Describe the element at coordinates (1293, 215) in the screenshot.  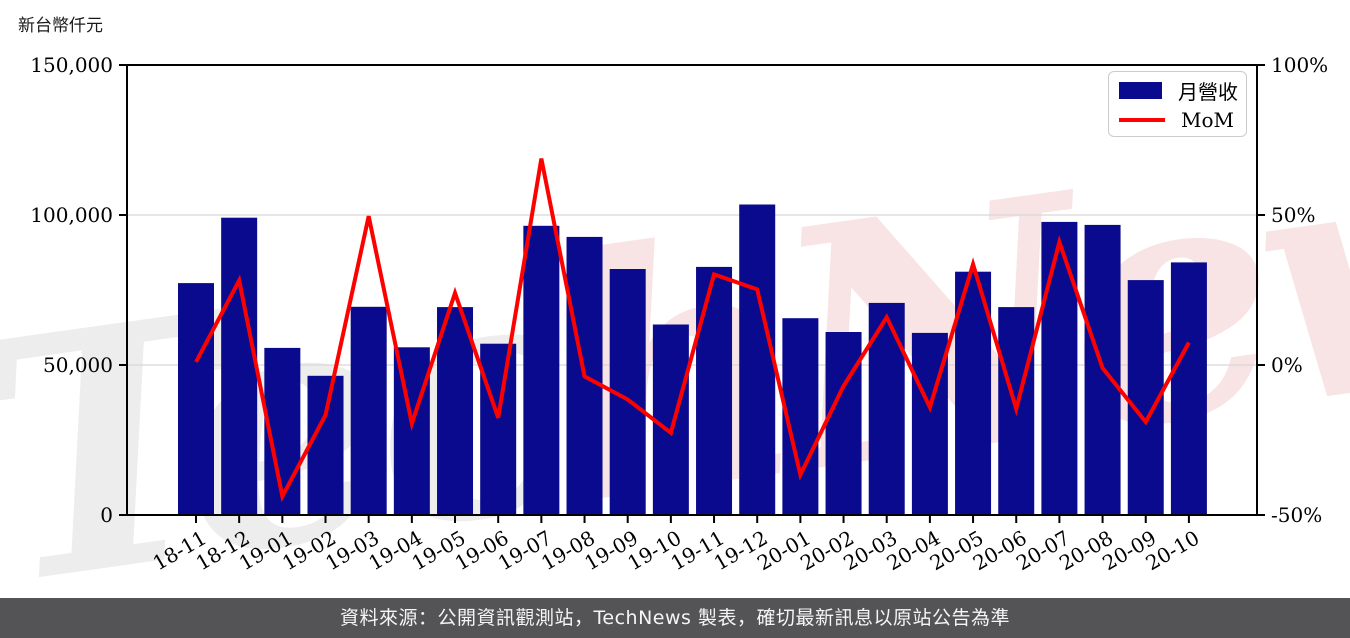
I see `y-right-tick-label: 50%` at that location.